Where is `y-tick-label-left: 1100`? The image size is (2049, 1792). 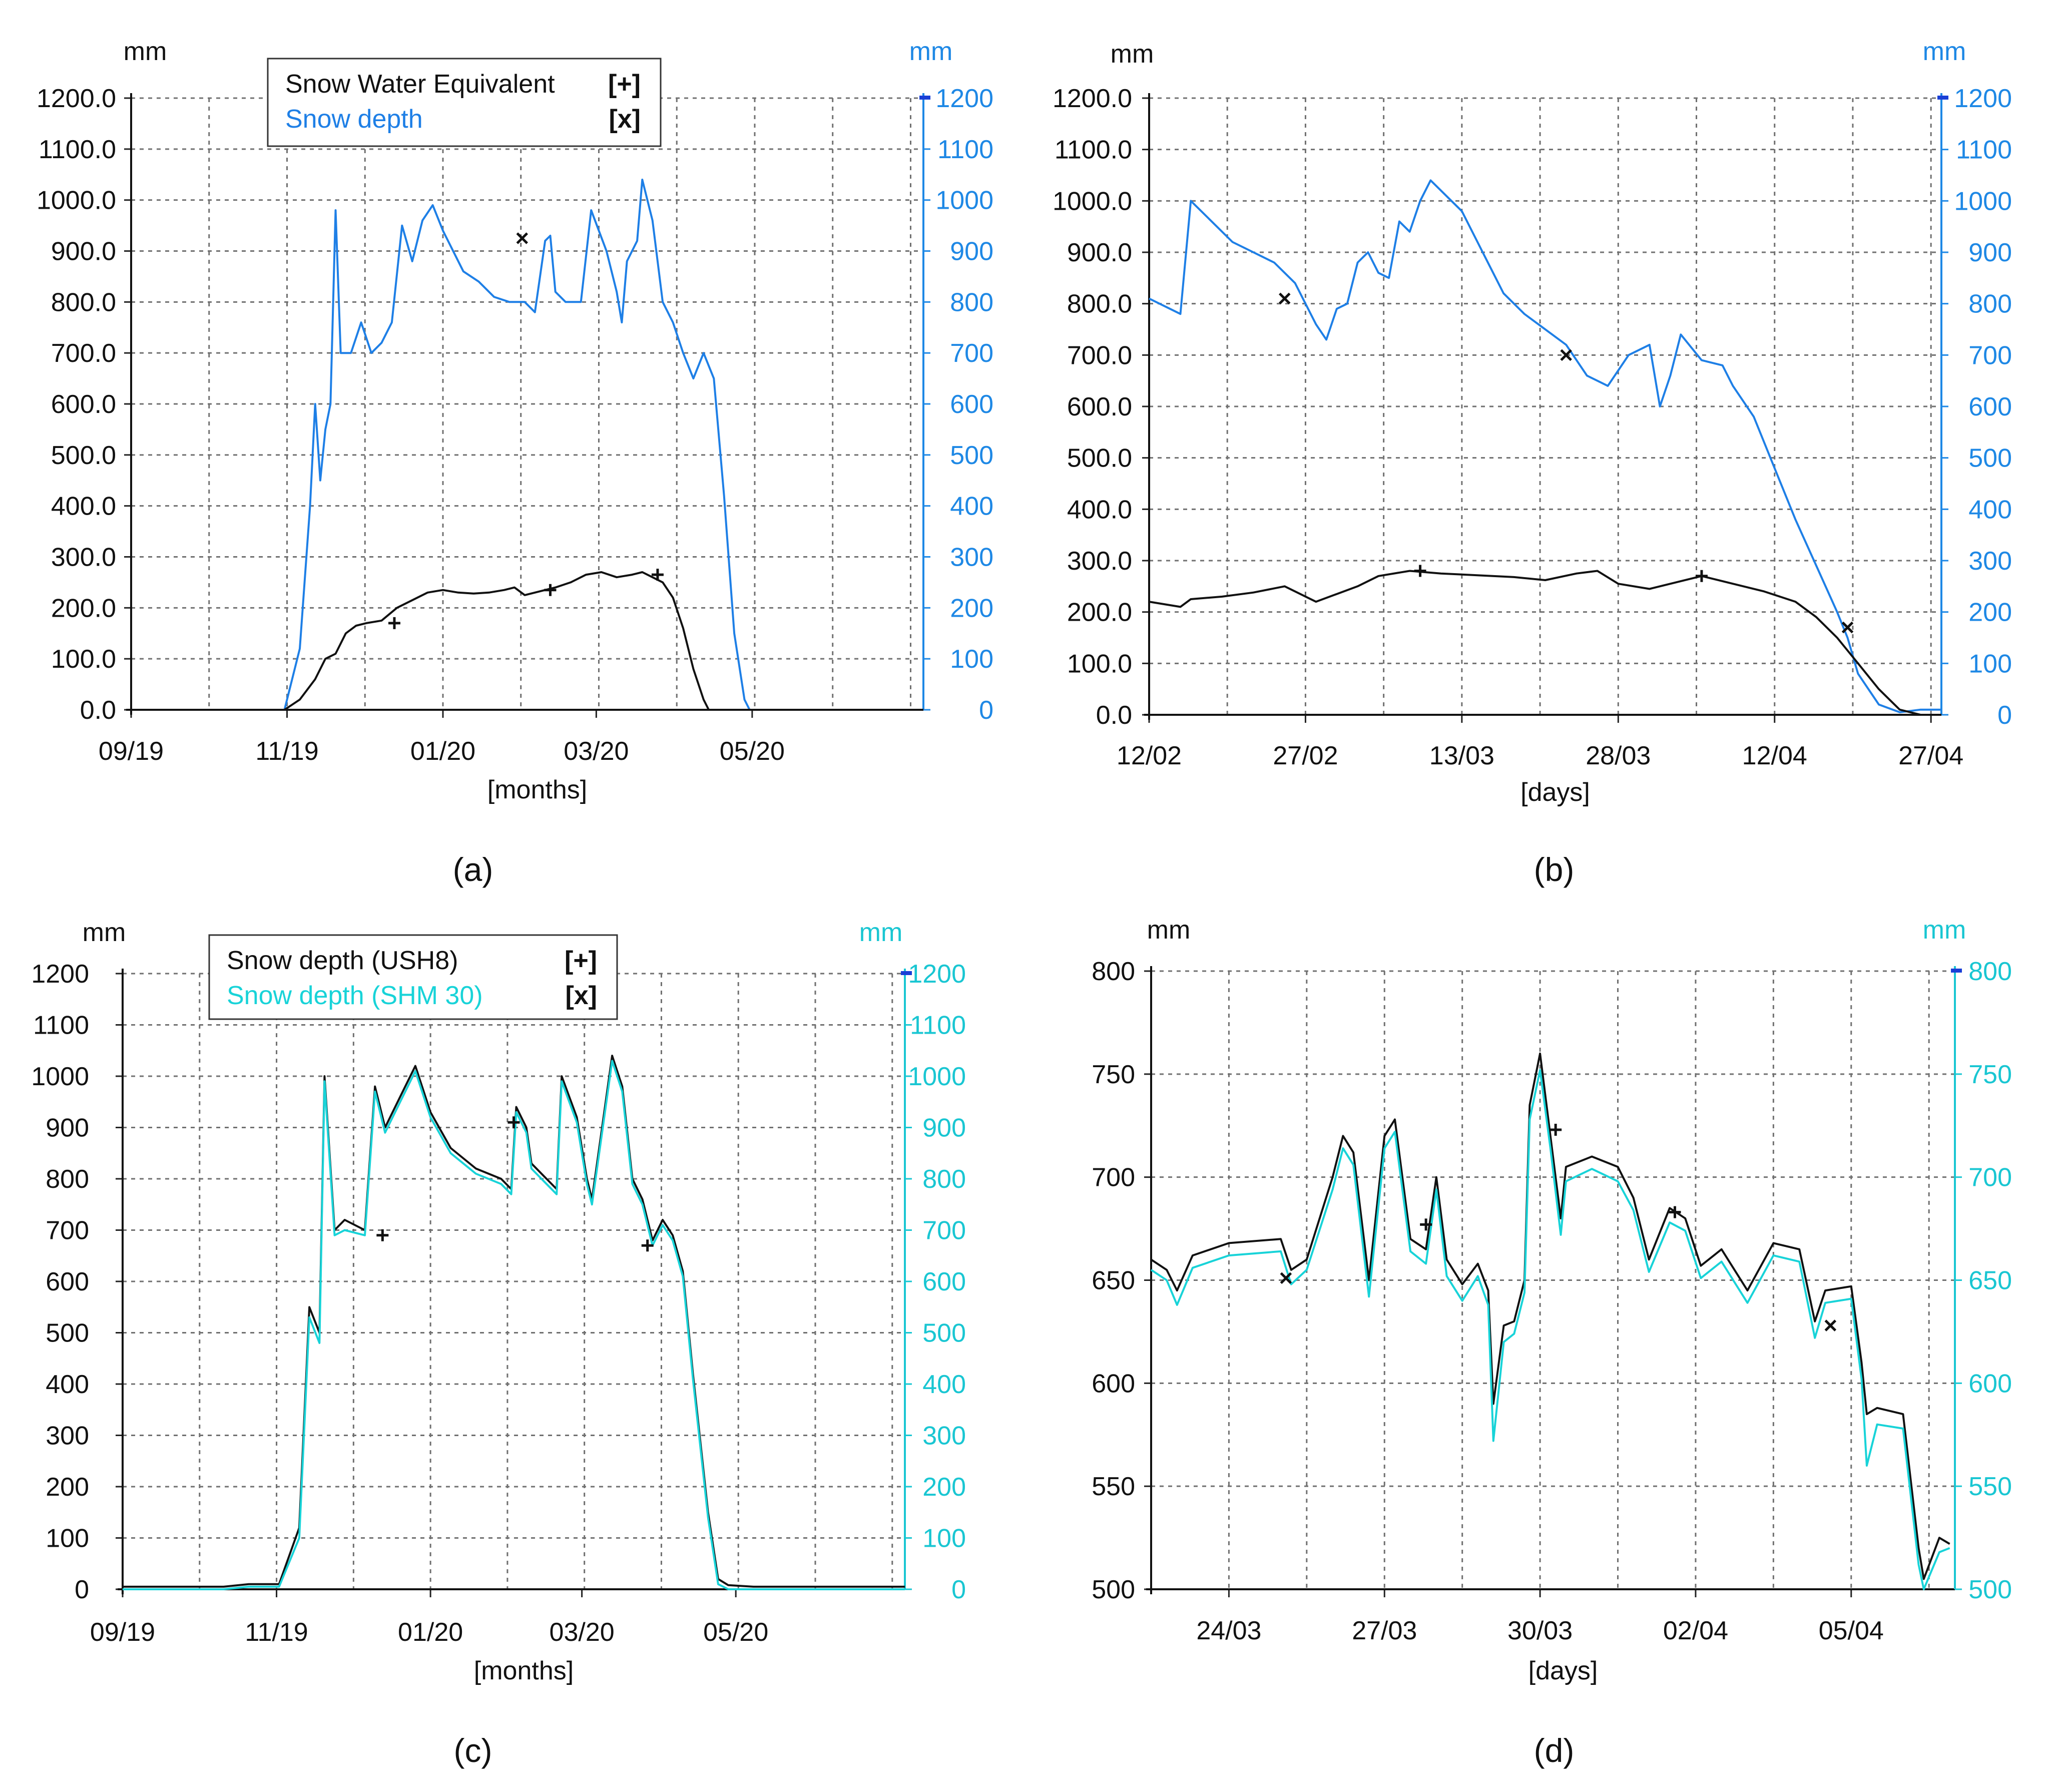 y-tick-label-left: 1100 is located at coordinates (61, 1025).